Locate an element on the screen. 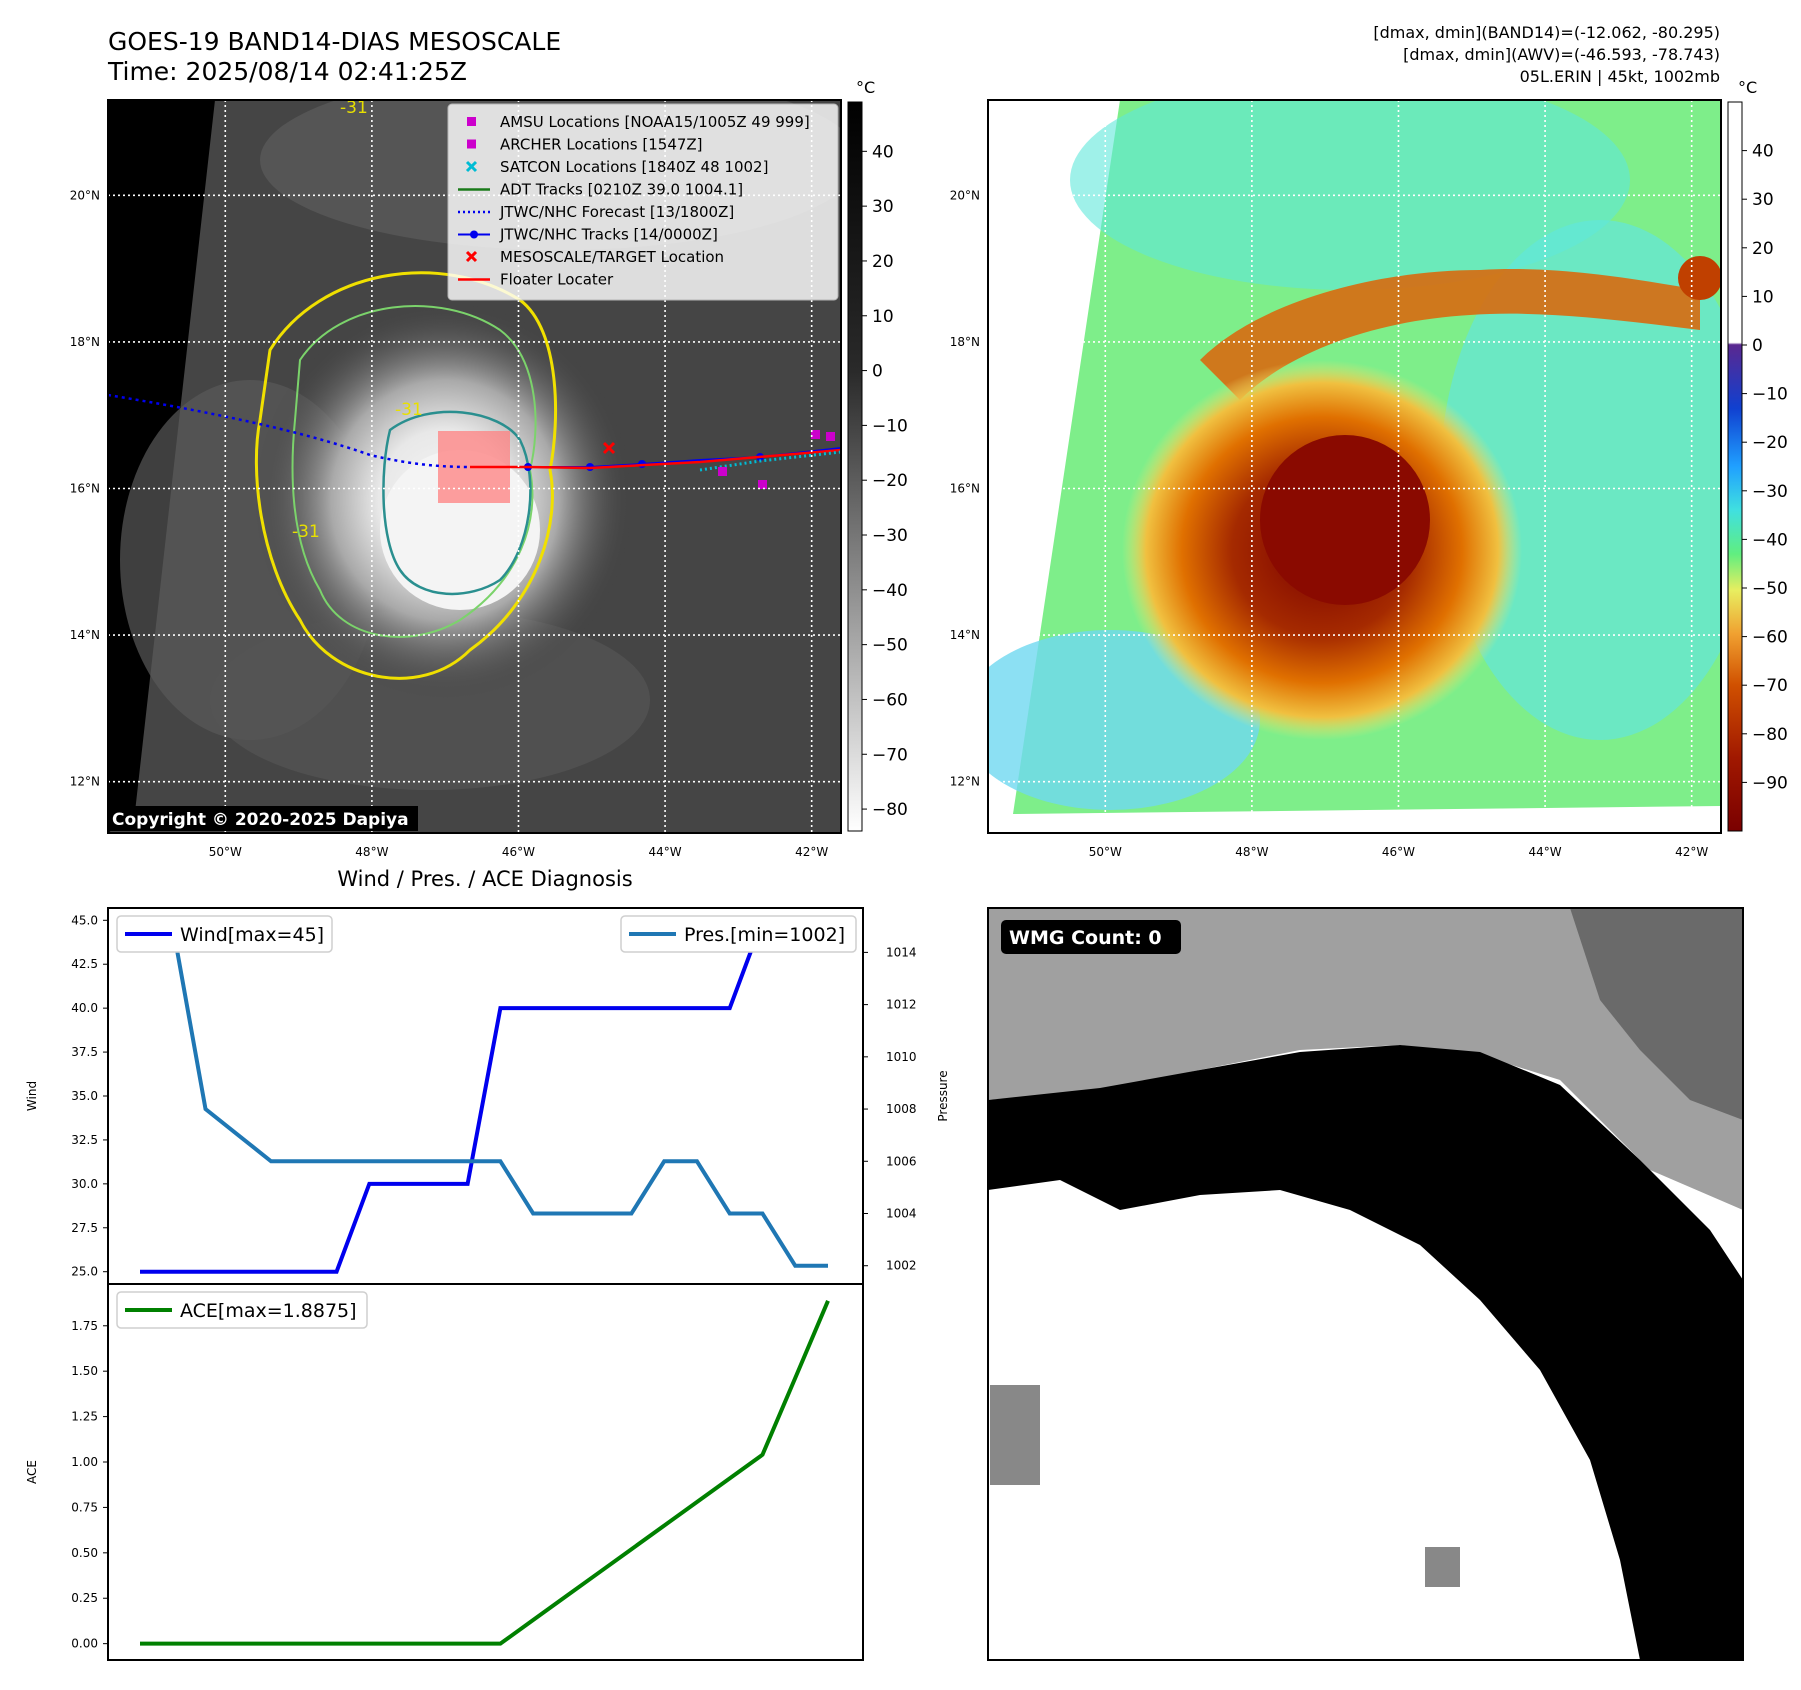  legend-x-marker is located at coordinates (471, 166).